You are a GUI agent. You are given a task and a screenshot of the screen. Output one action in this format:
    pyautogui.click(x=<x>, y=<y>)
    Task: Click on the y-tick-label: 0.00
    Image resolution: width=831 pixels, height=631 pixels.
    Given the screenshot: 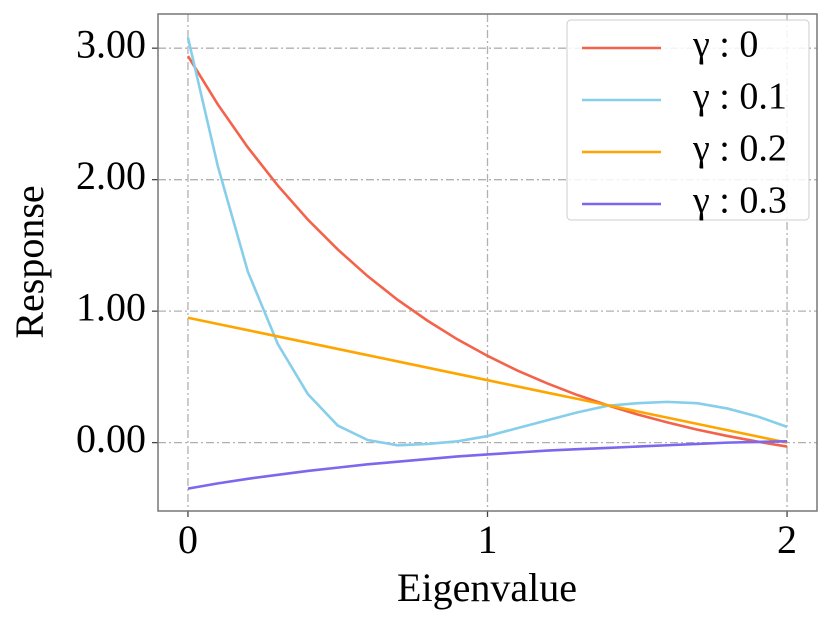 What is the action you would take?
    pyautogui.click(x=111, y=438)
    